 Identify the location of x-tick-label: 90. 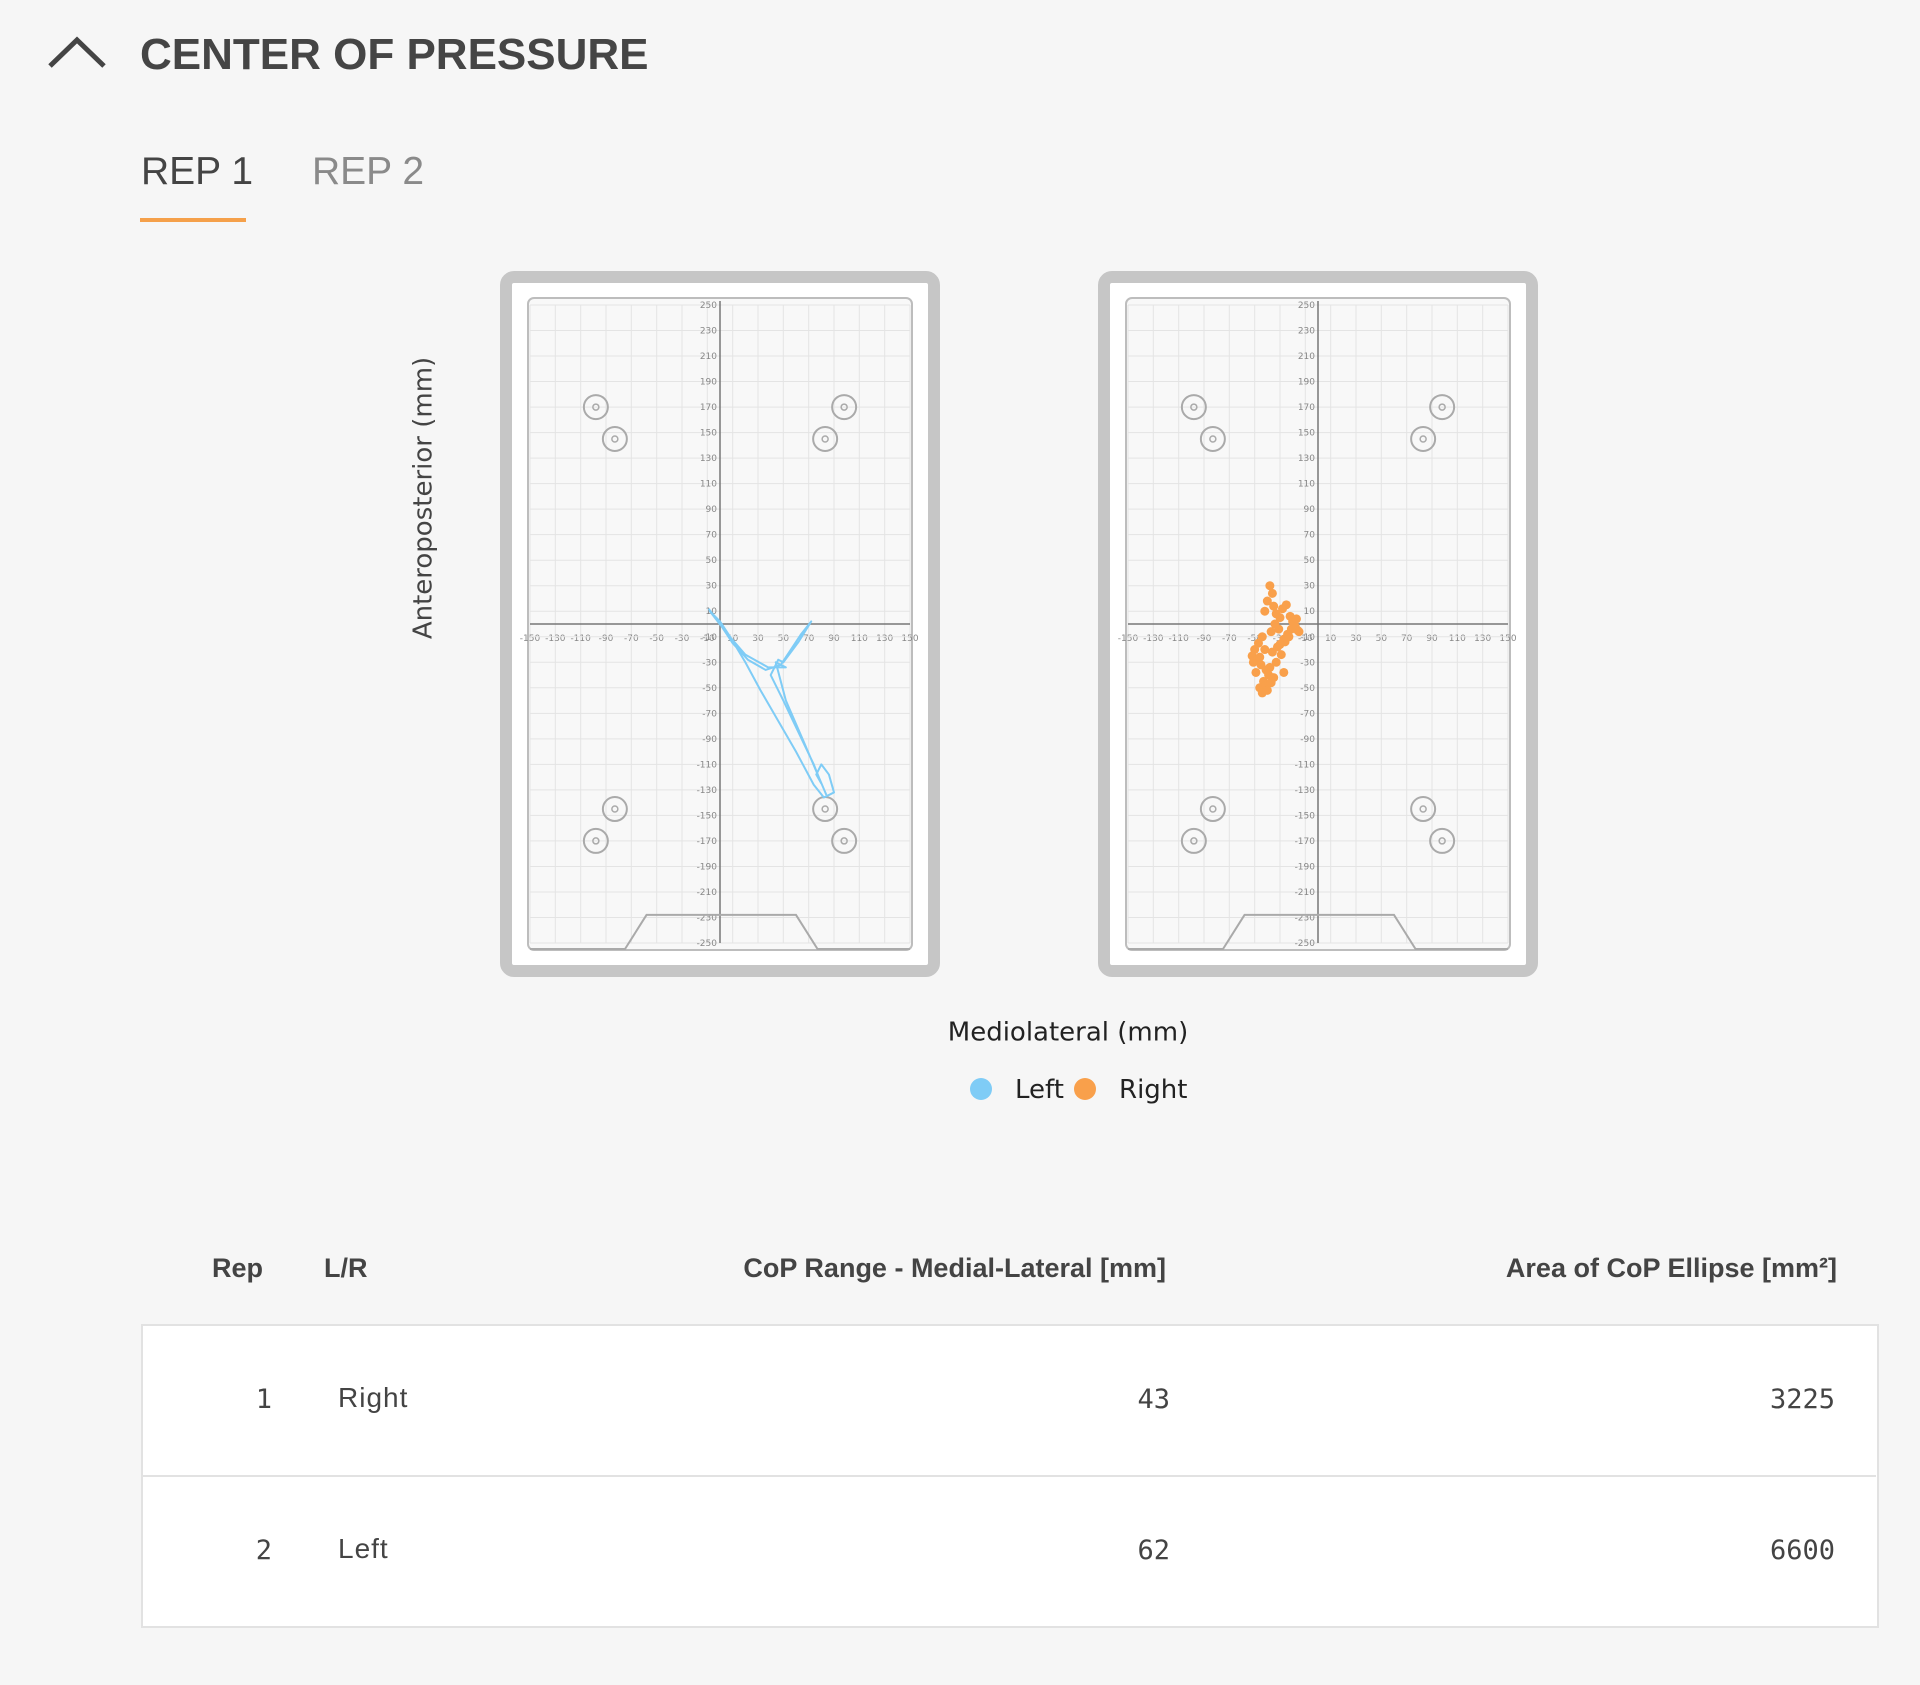
(834, 639).